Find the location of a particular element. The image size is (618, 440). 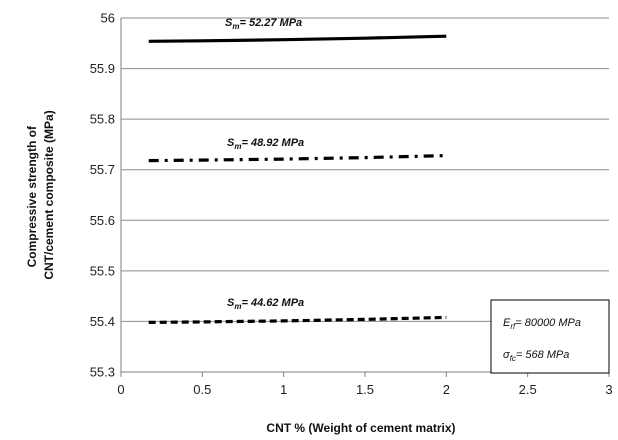

y-tick-label: 55.3 is located at coordinates (102, 372).